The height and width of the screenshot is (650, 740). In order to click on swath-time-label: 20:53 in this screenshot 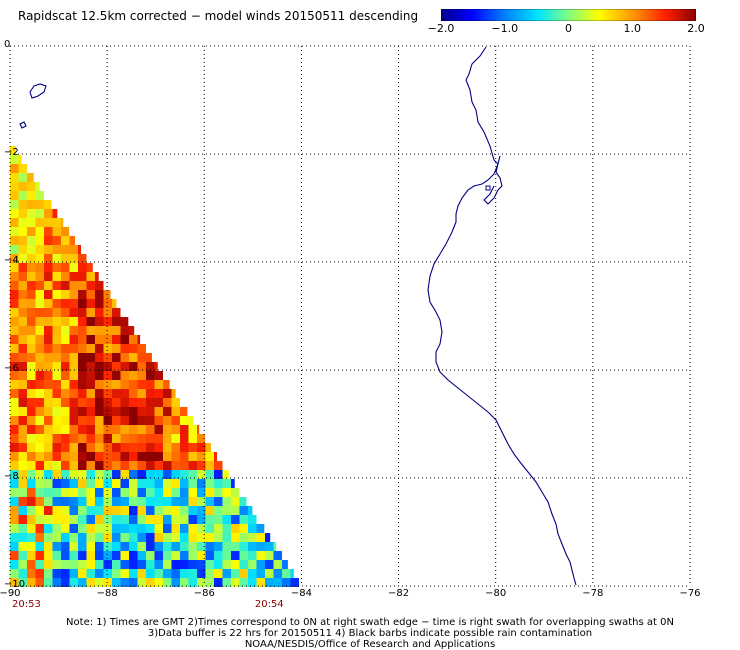, I will do `click(26, 604)`.